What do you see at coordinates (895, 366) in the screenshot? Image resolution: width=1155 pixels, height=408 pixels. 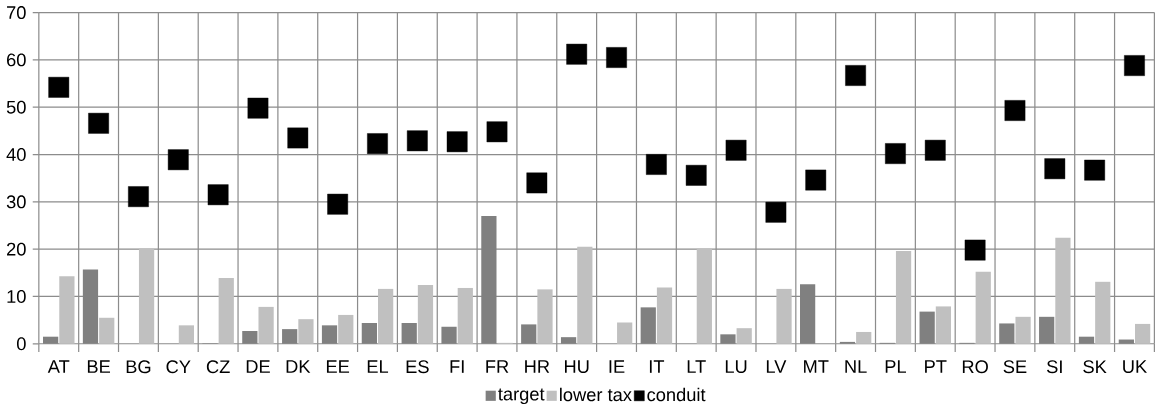 I see `x-tick-label: PL` at bounding box center [895, 366].